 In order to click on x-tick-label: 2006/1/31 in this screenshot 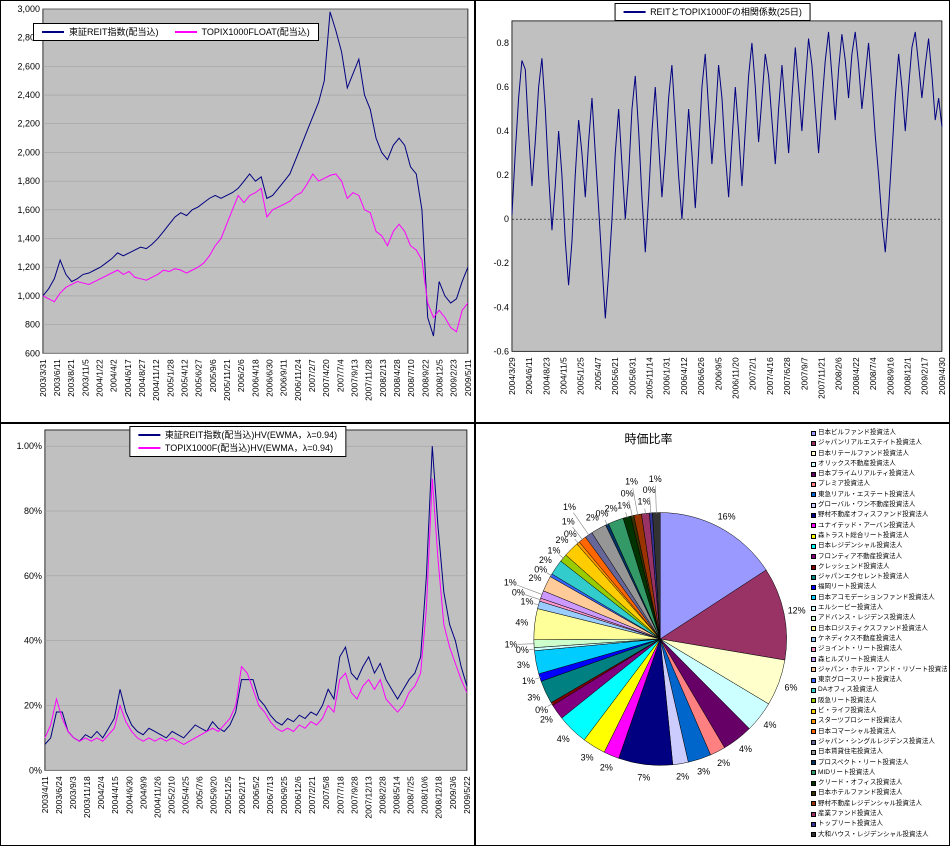, I will do `click(667, 376)`.